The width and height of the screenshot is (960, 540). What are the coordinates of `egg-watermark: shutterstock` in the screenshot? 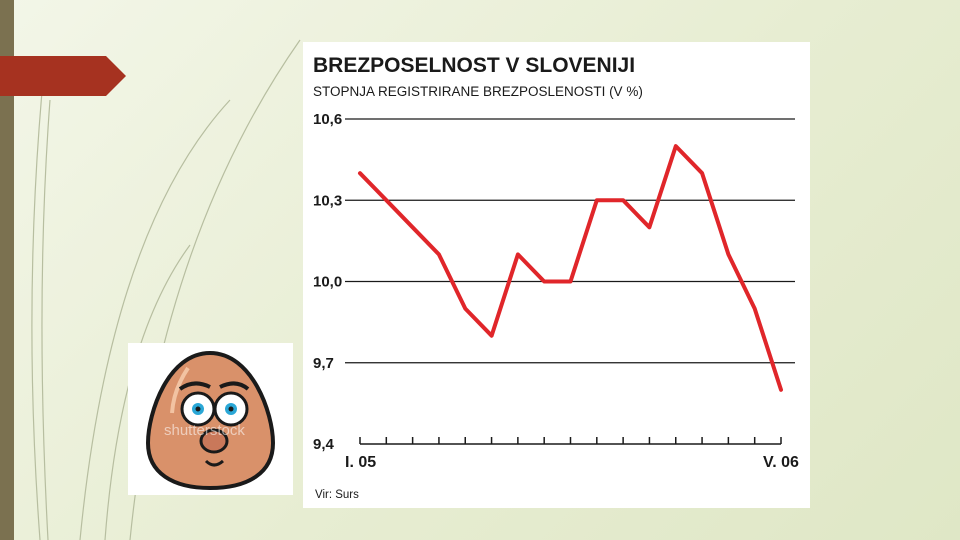 It's located at (204, 430).